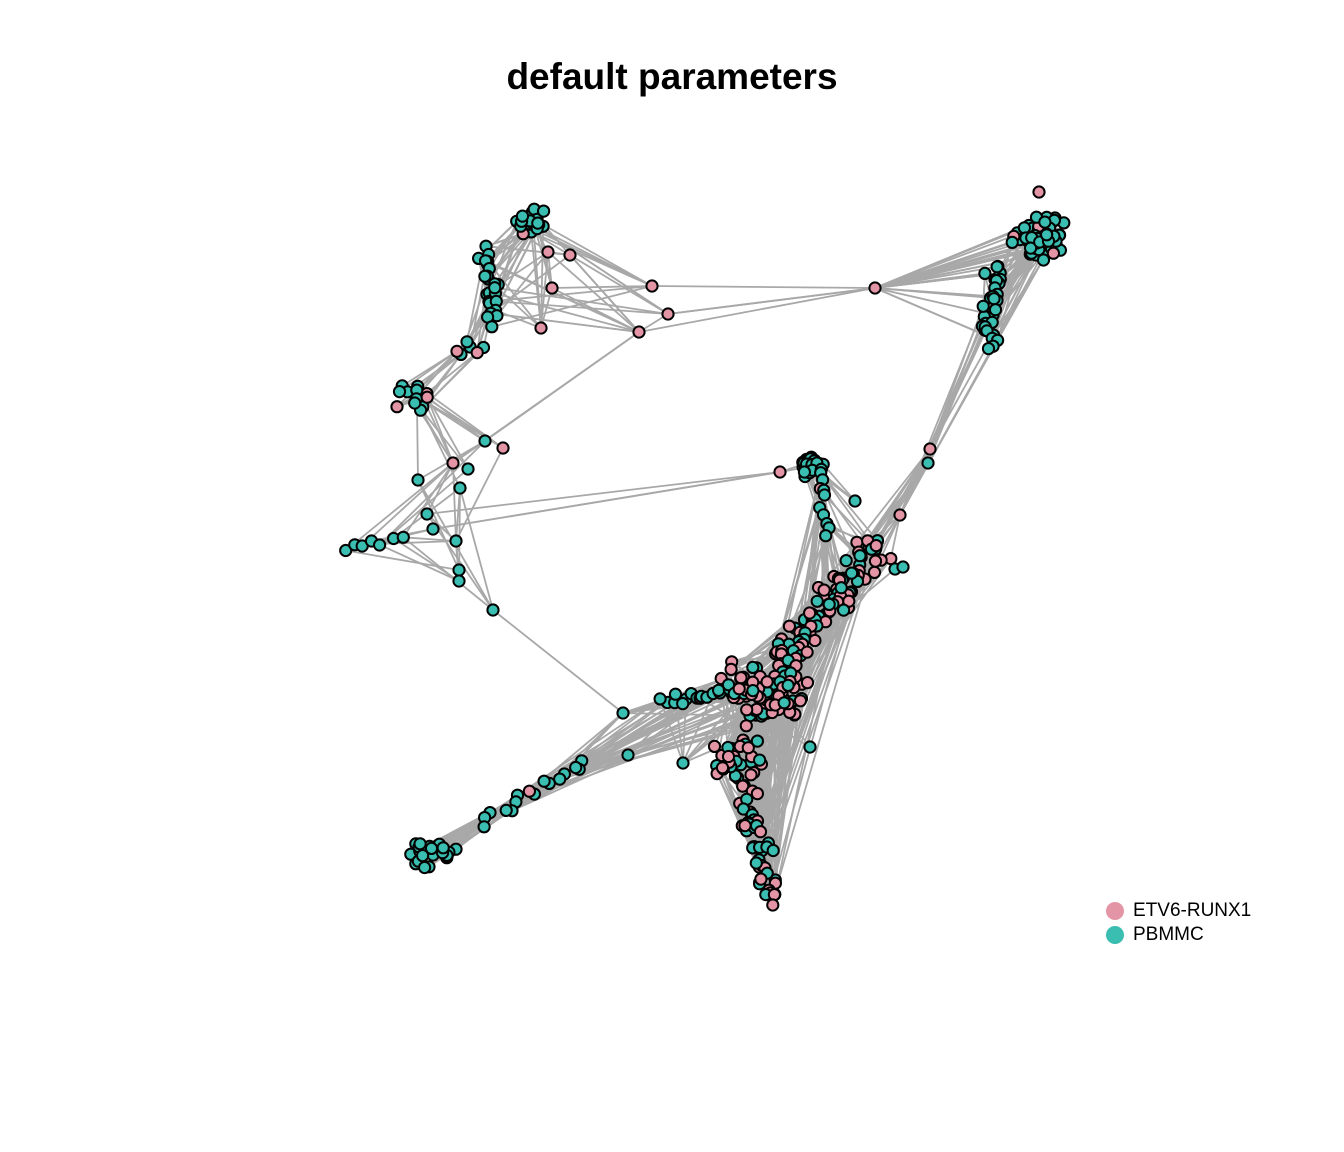 This screenshot has height=1152, width=1344. Describe the element at coordinates (1115, 911) in the screenshot. I see `legend-swatch-etv6-runx1` at that location.